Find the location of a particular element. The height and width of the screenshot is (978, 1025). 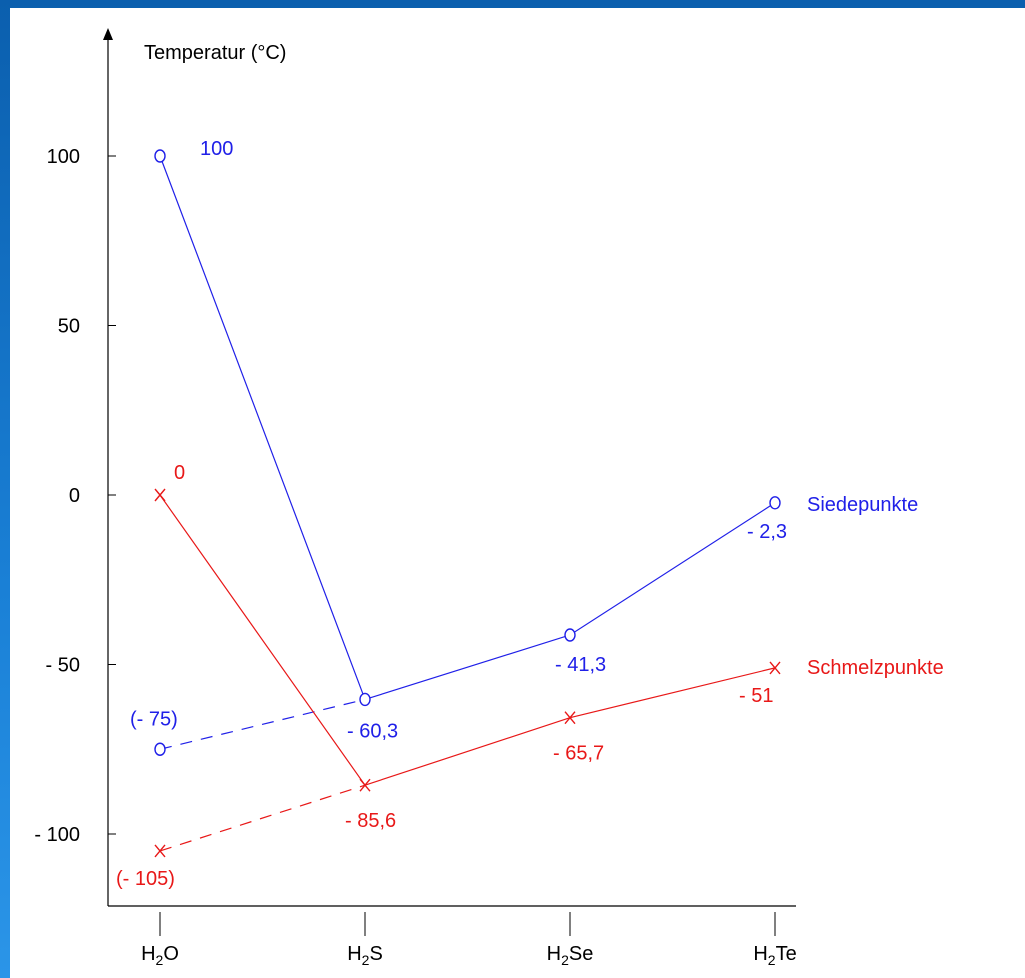

x-category-label: H2O is located at coordinates (160, 955).